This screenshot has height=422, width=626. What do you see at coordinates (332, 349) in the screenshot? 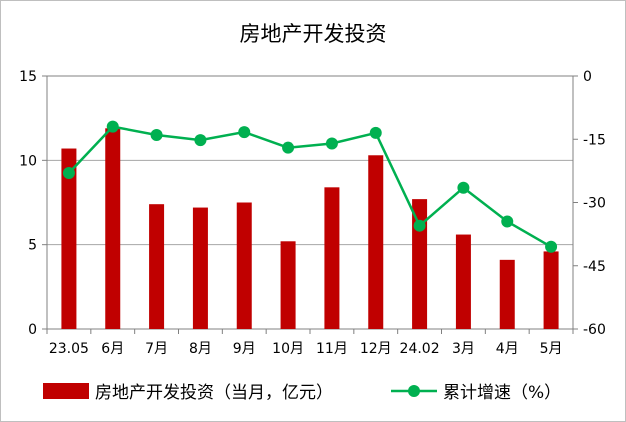
I see `x-tick-label: 11月` at bounding box center [332, 349].